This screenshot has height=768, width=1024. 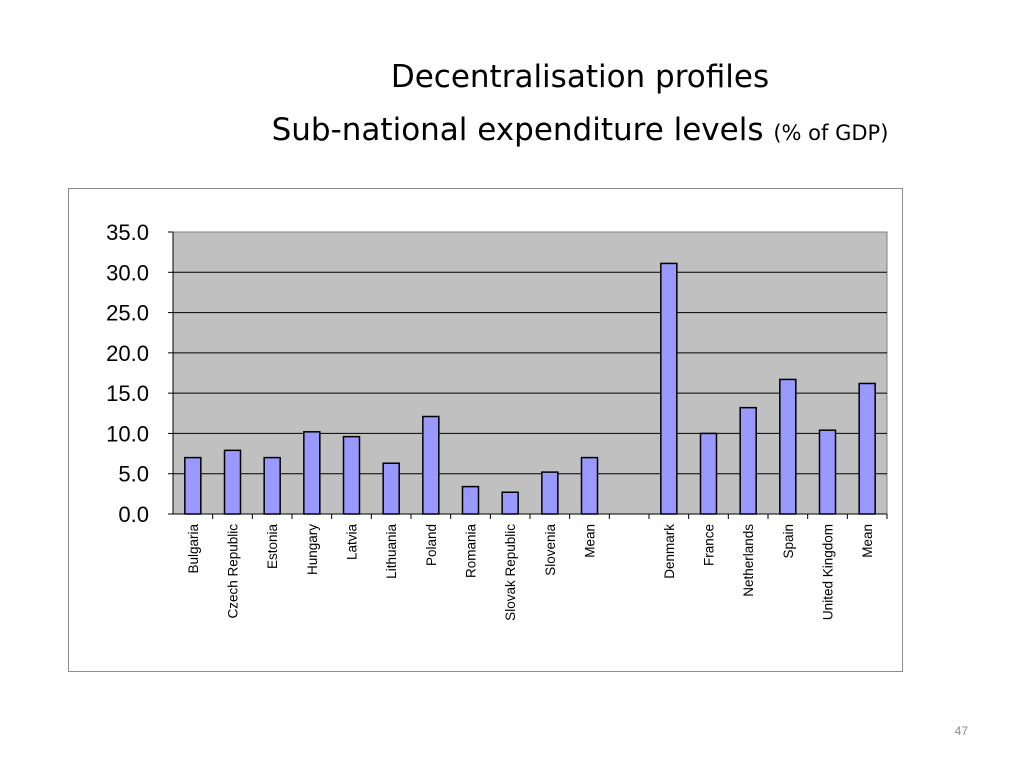 What do you see at coordinates (748, 560) in the screenshot?
I see `x-tick-label: Netherlands` at bounding box center [748, 560].